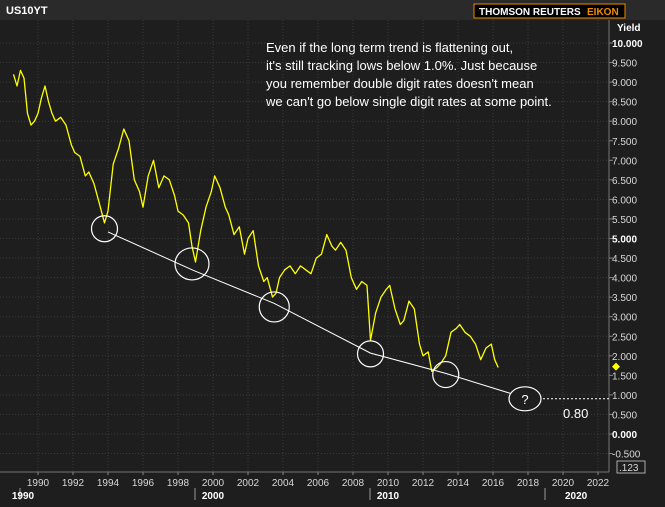 This screenshot has width=665, height=507. Describe the element at coordinates (213, 483) in the screenshot. I see `x-tick-label: 2000` at that location.